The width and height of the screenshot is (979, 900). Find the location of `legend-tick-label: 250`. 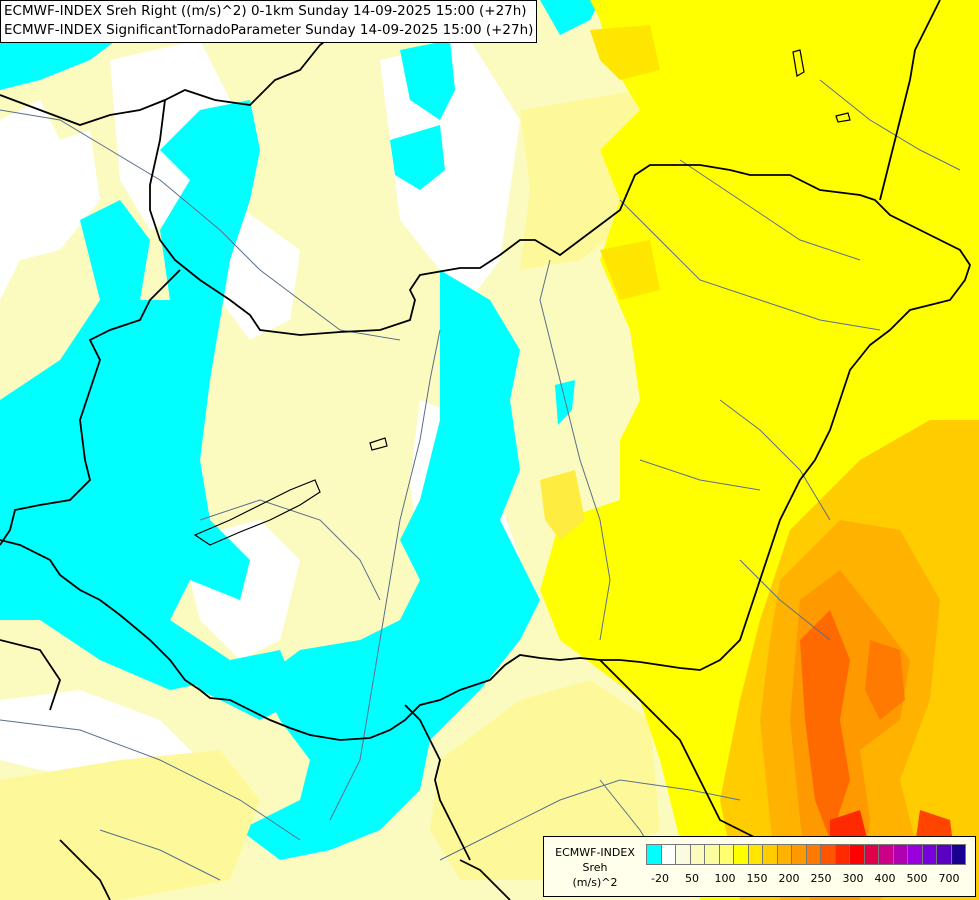

legend-tick-label: 250 is located at coordinates (821, 878).